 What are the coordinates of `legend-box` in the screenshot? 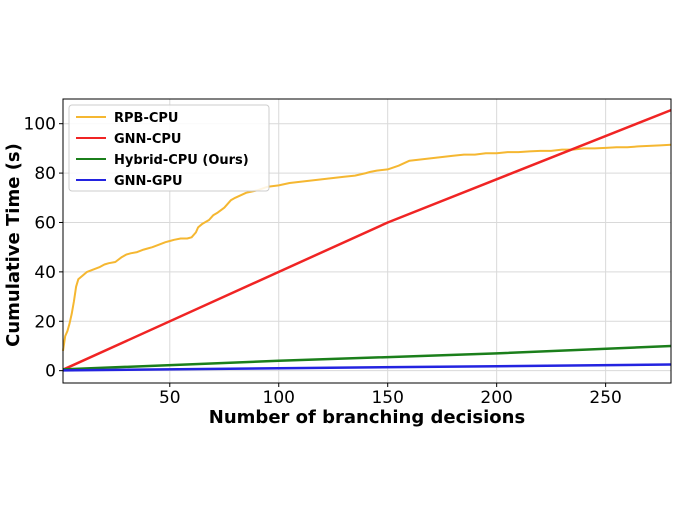 It's located at (169, 148).